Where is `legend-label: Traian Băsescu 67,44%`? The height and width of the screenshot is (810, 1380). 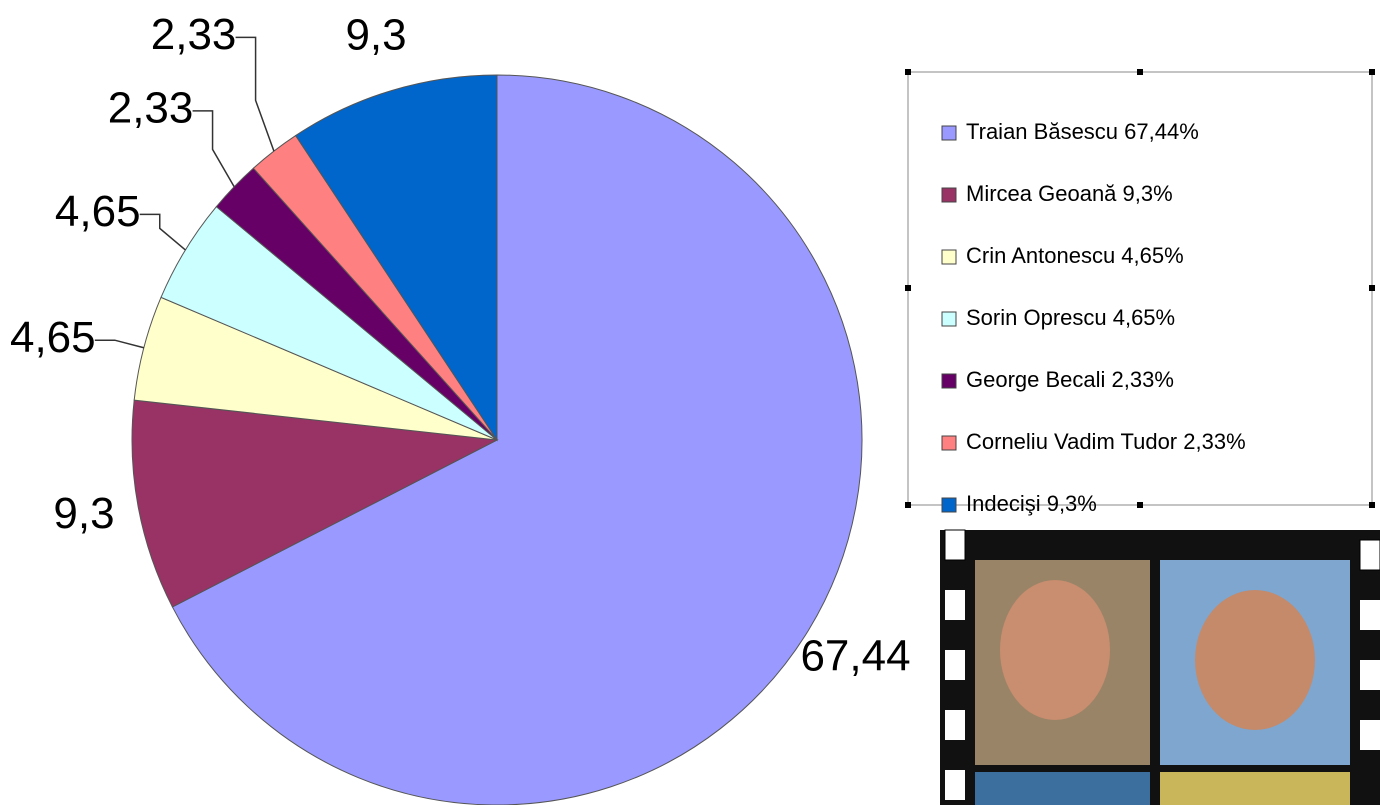
legend-label: Traian Băsescu 67,44% is located at coordinates (1082, 131).